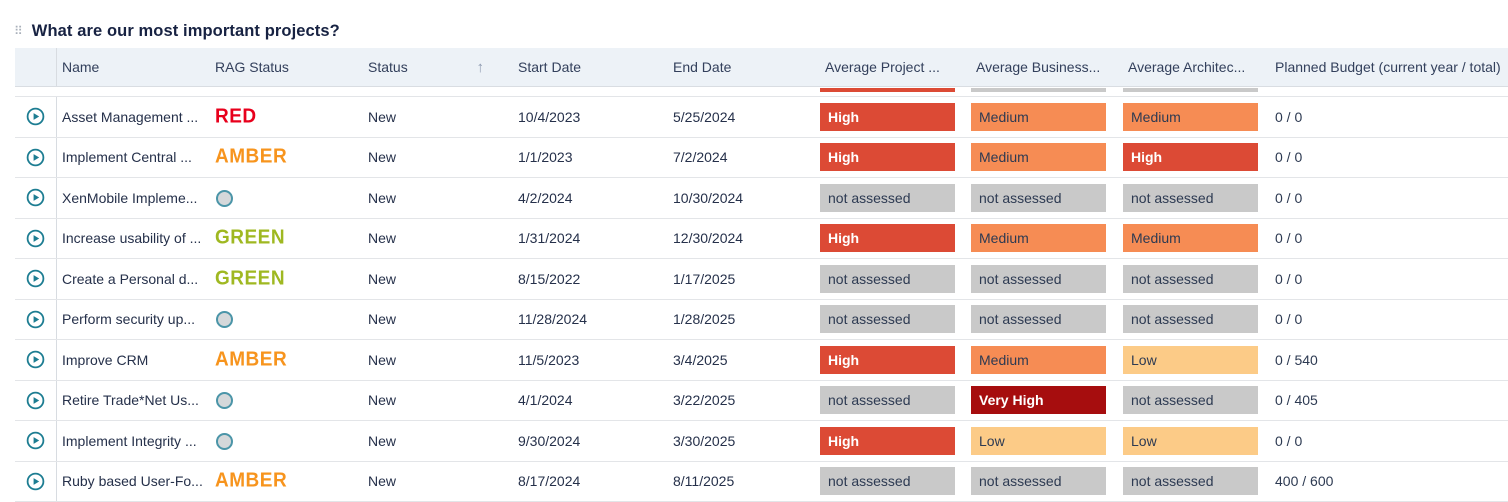  What do you see at coordinates (744, 117) in the screenshot?
I see `end-date-cell: 5/25/2024` at bounding box center [744, 117].